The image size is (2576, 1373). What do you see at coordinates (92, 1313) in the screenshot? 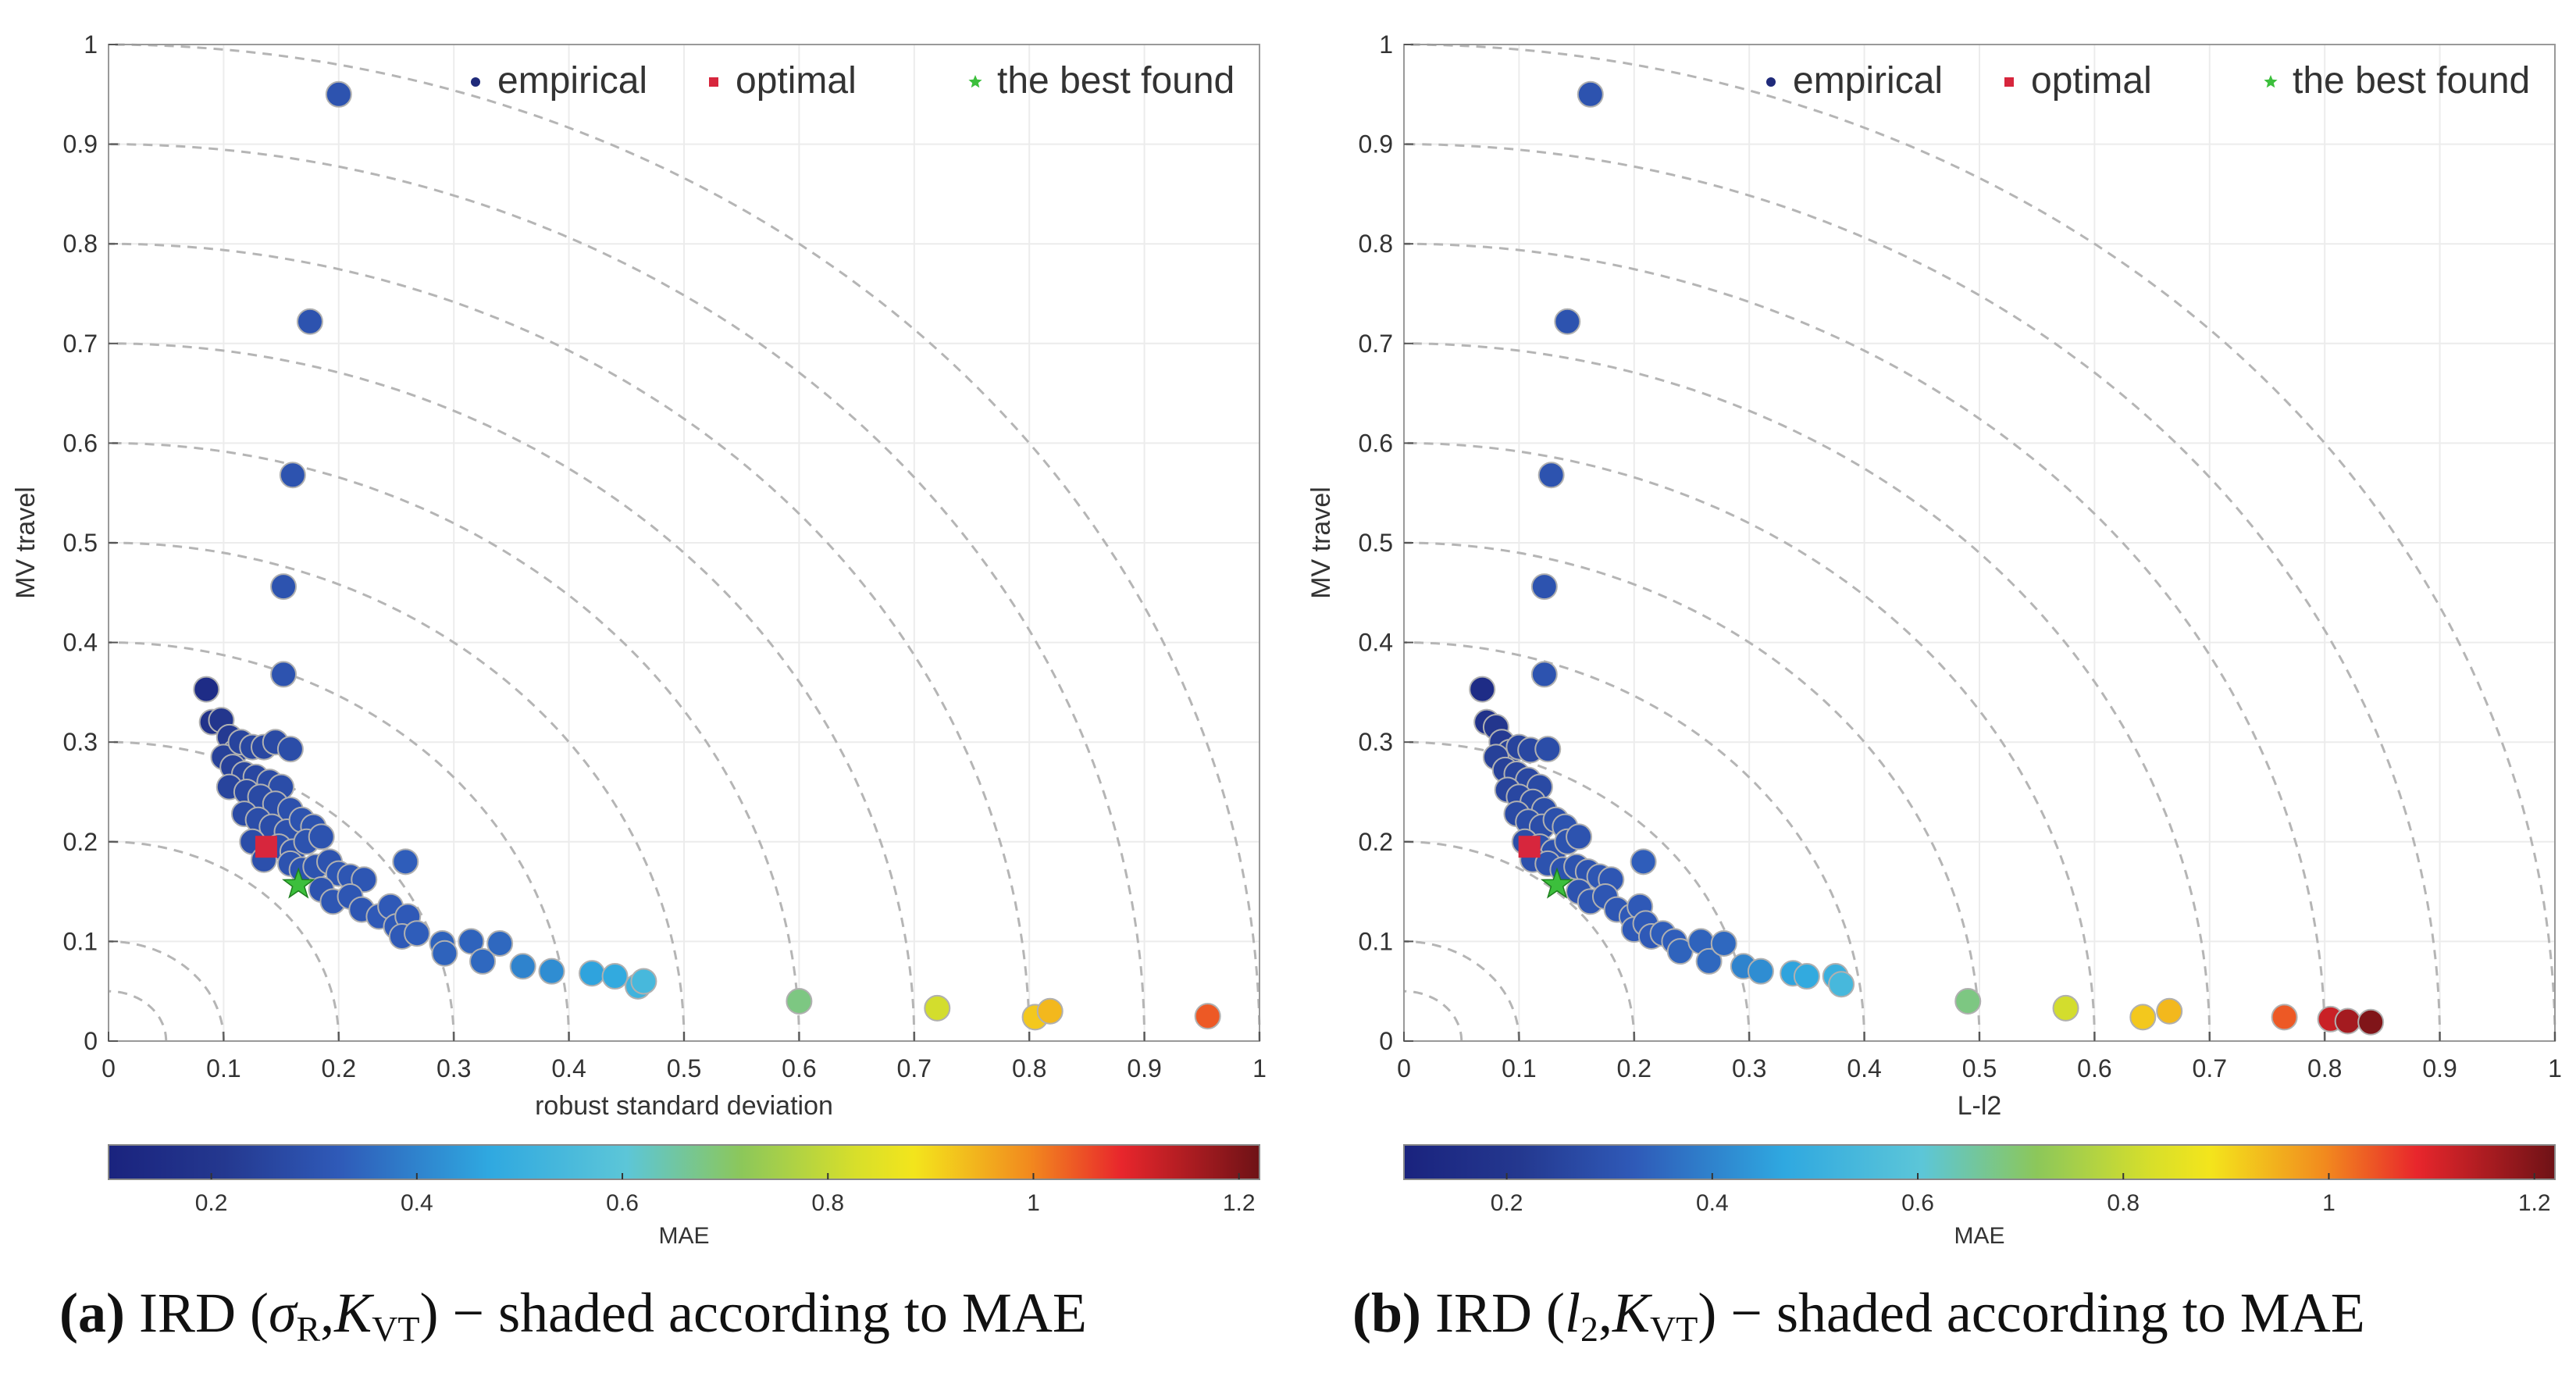
I see `caption-a-label: (a)` at bounding box center [92, 1313].